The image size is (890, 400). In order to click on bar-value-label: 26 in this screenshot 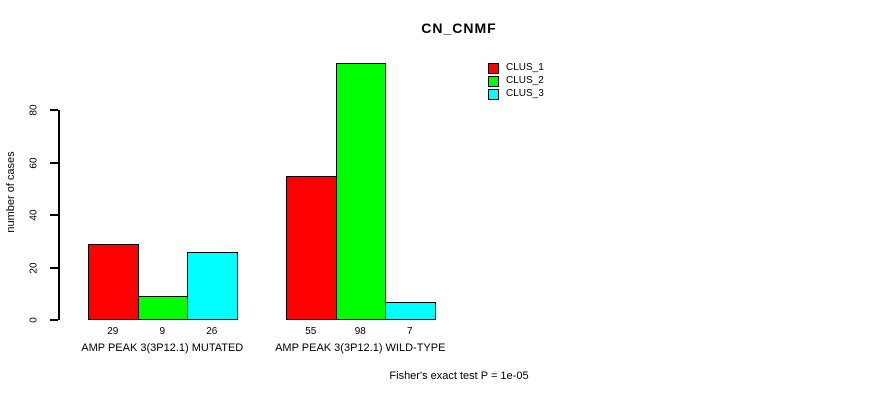, I will do `click(212, 331)`.